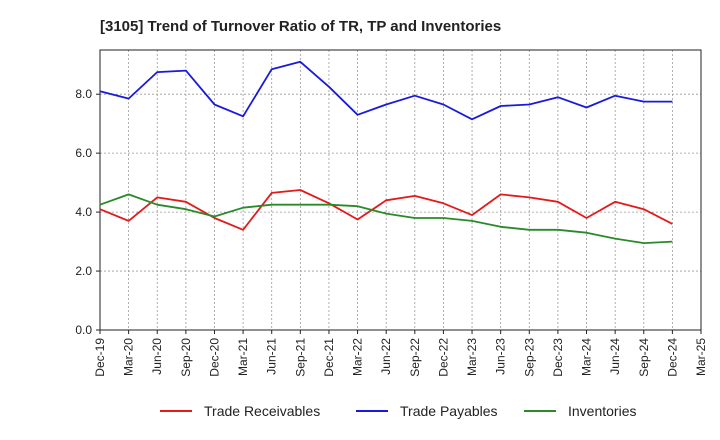 This screenshot has width=720, height=440. I want to click on x-tick-label: Sep-20, so click(186, 357).